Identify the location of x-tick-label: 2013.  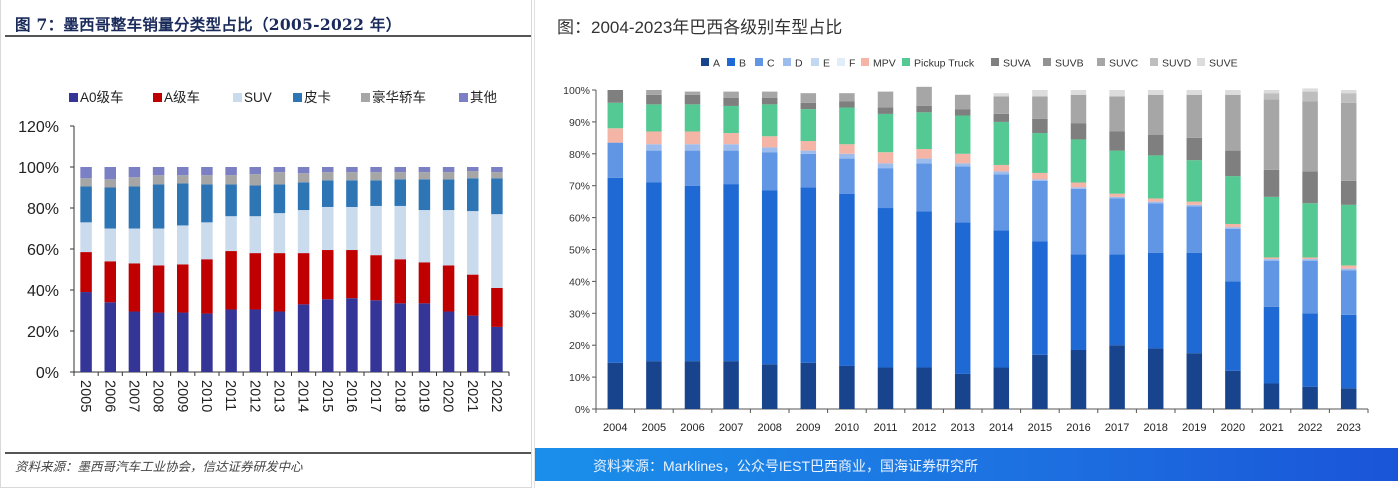
(278, 396).